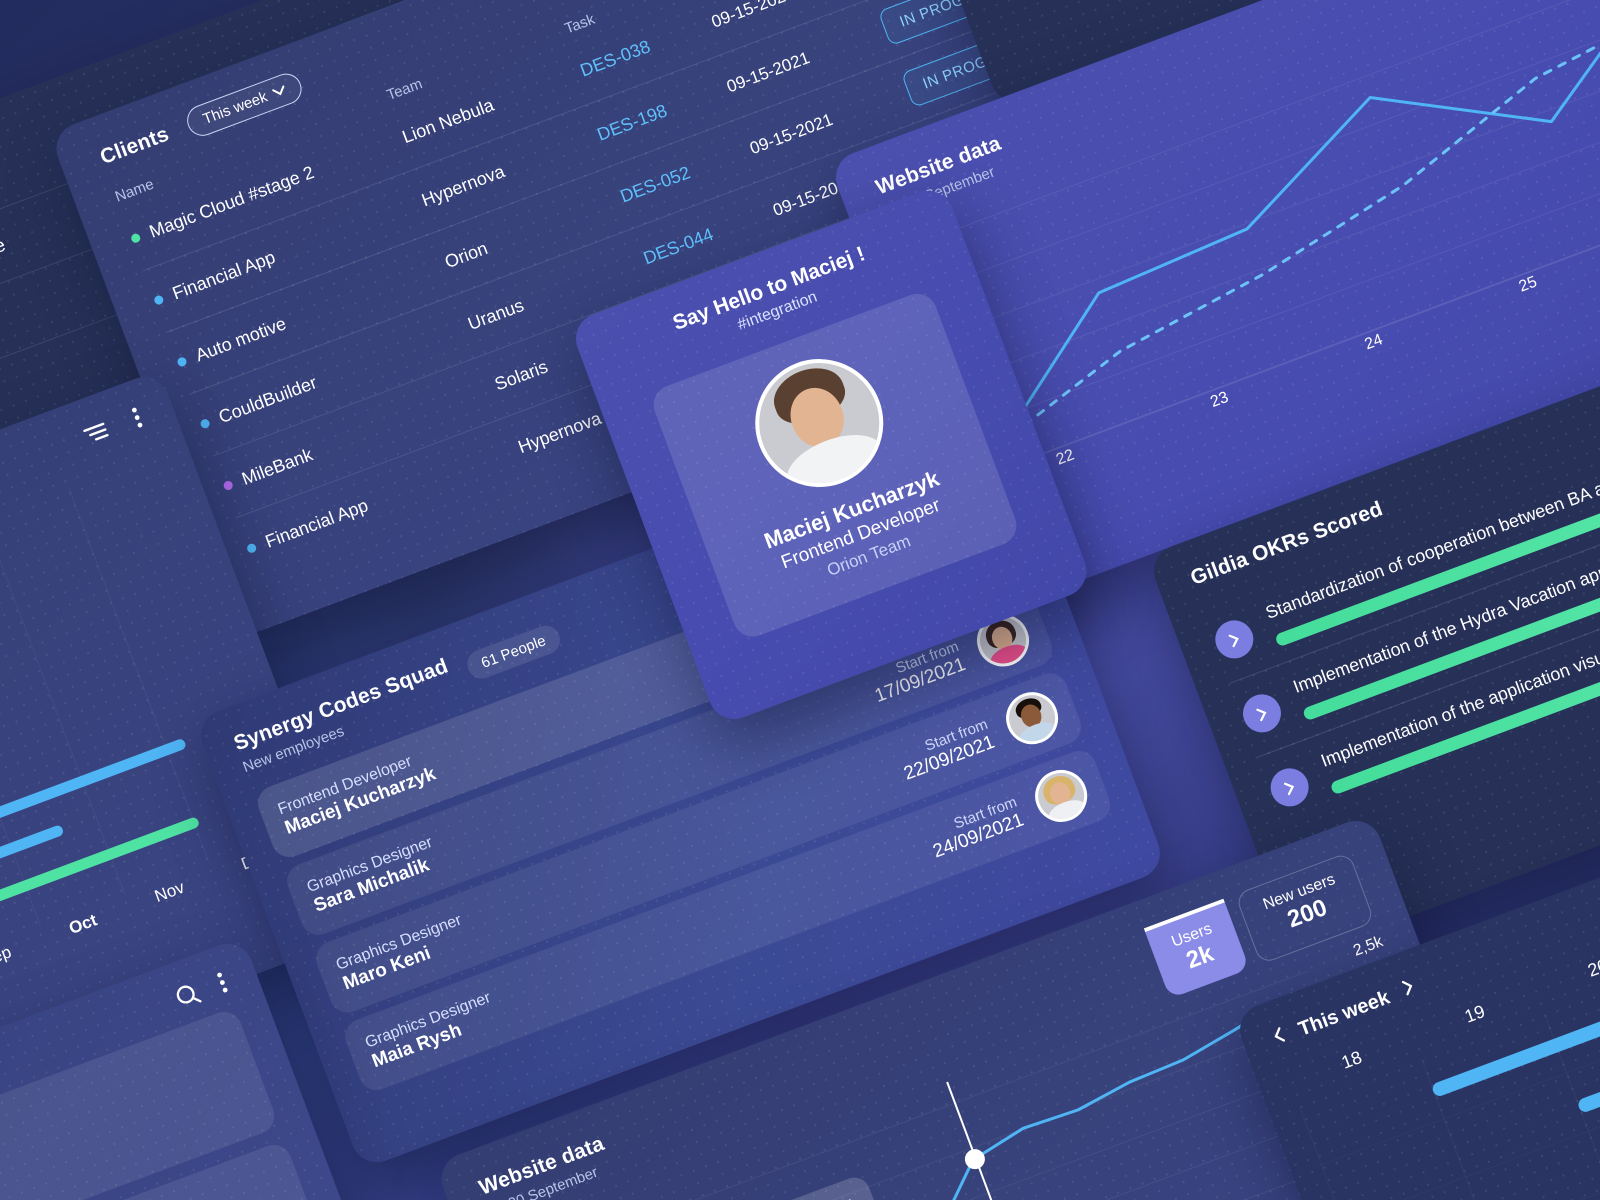 This screenshot has width=1600, height=1200. What do you see at coordinates (83, 924) in the screenshot?
I see `axis-tick-current: Oct` at bounding box center [83, 924].